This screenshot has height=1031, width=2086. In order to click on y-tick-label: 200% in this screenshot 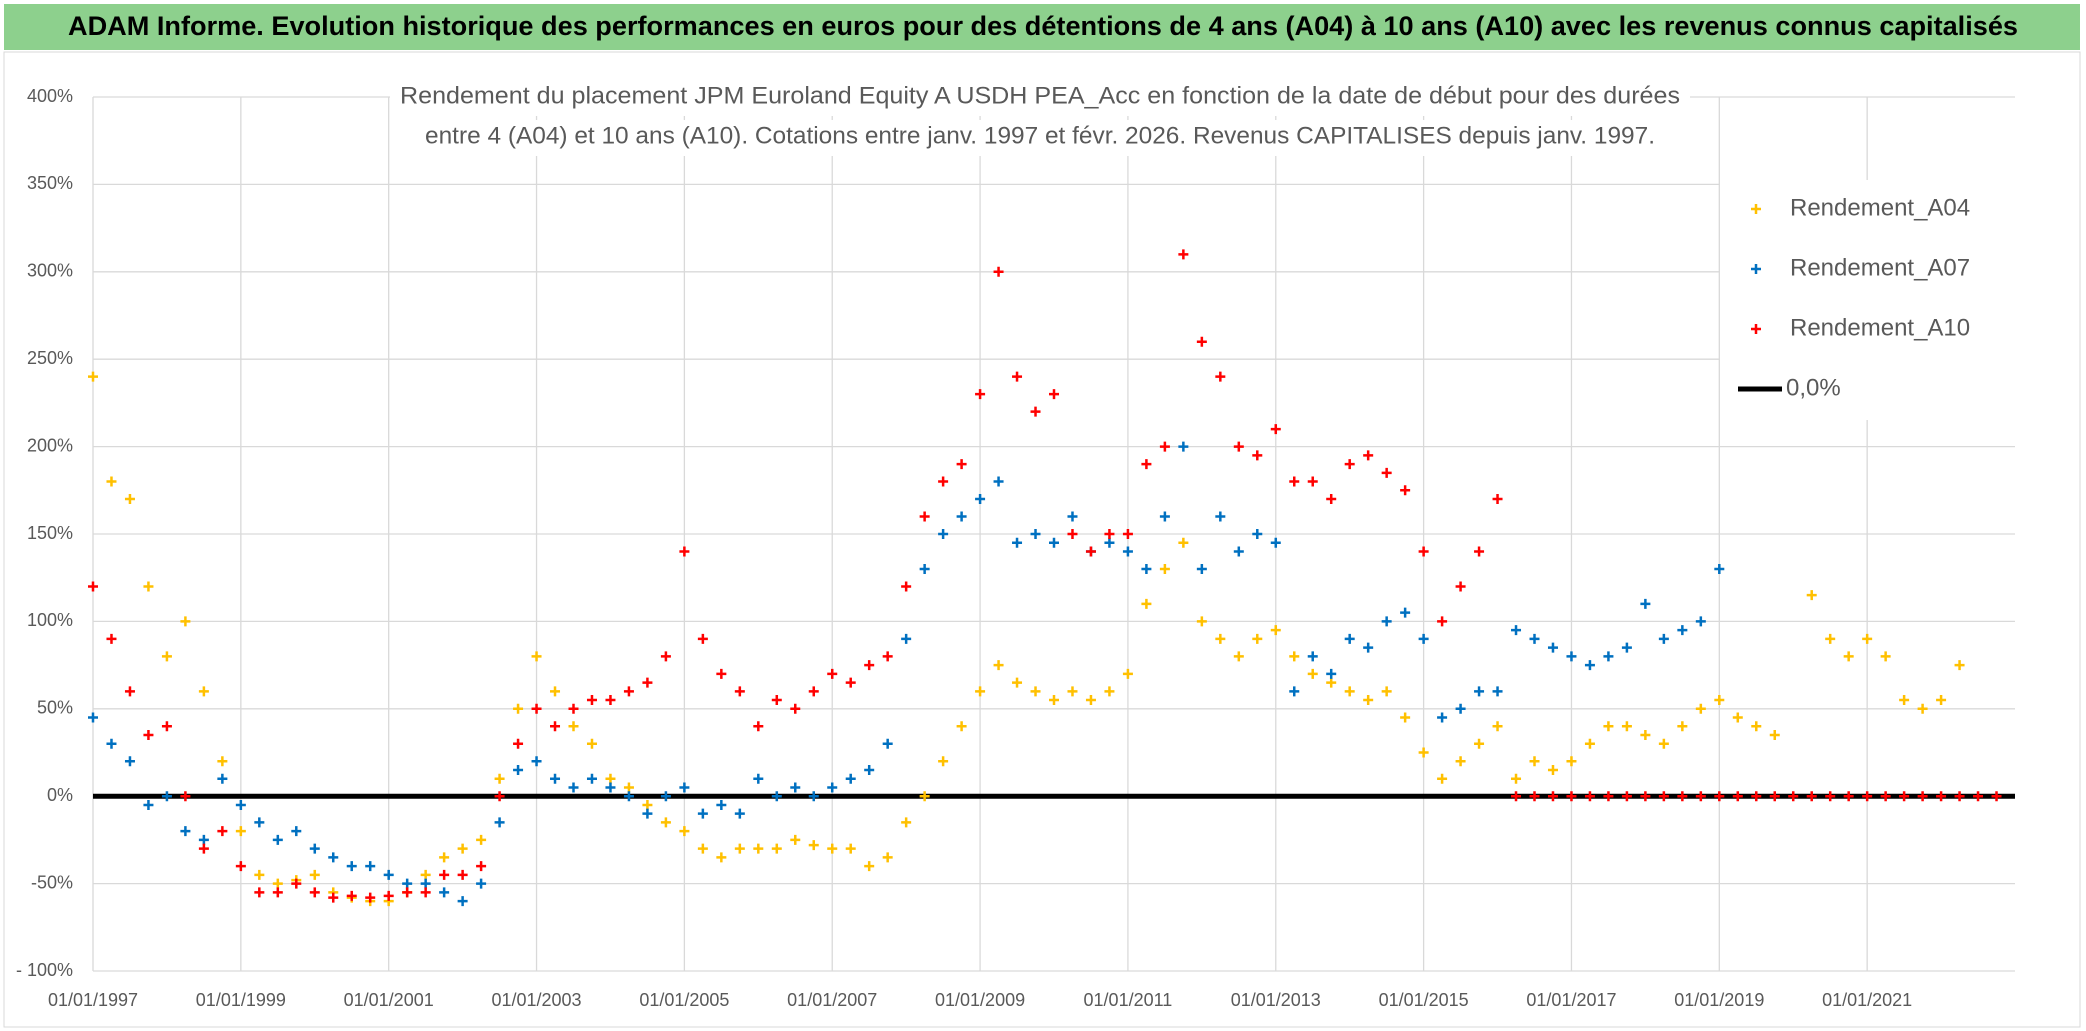, I will do `click(50, 445)`.